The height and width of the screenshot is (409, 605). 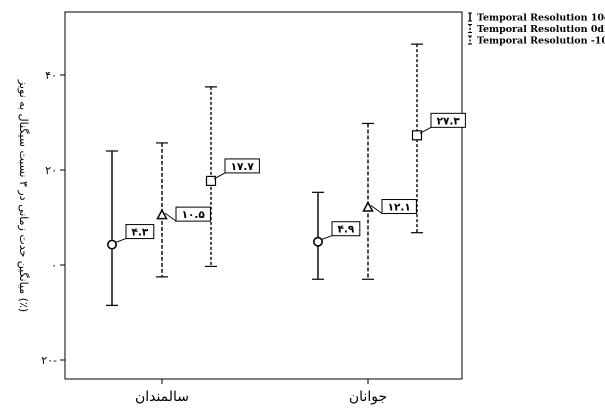 I want to click on series-2-cat-1-callout-box, so click(x=448, y=120).